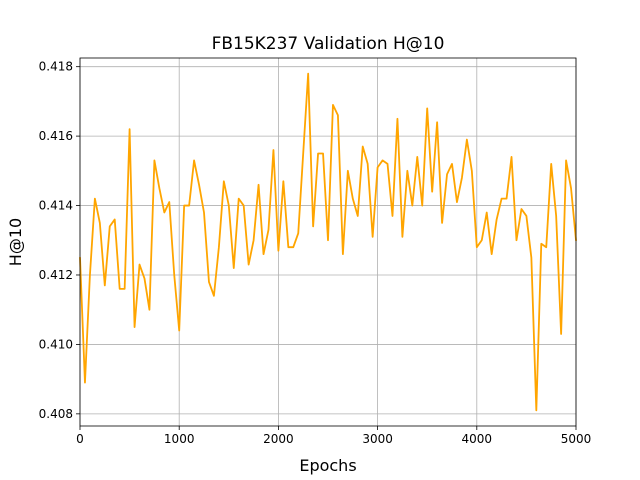 Image resolution: width=640 pixels, height=480 pixels. What do you see at coordinates (576, 439) in the screenshot?
I see `x-tick-label: 5000` at bounding box center [576, 439].